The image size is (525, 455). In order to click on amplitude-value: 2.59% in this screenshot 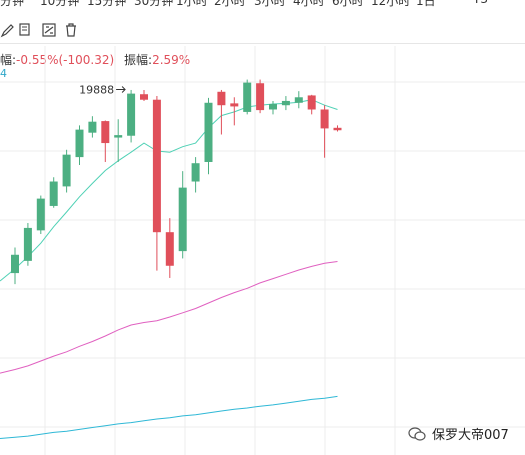, I will do `click(171, 60)`.